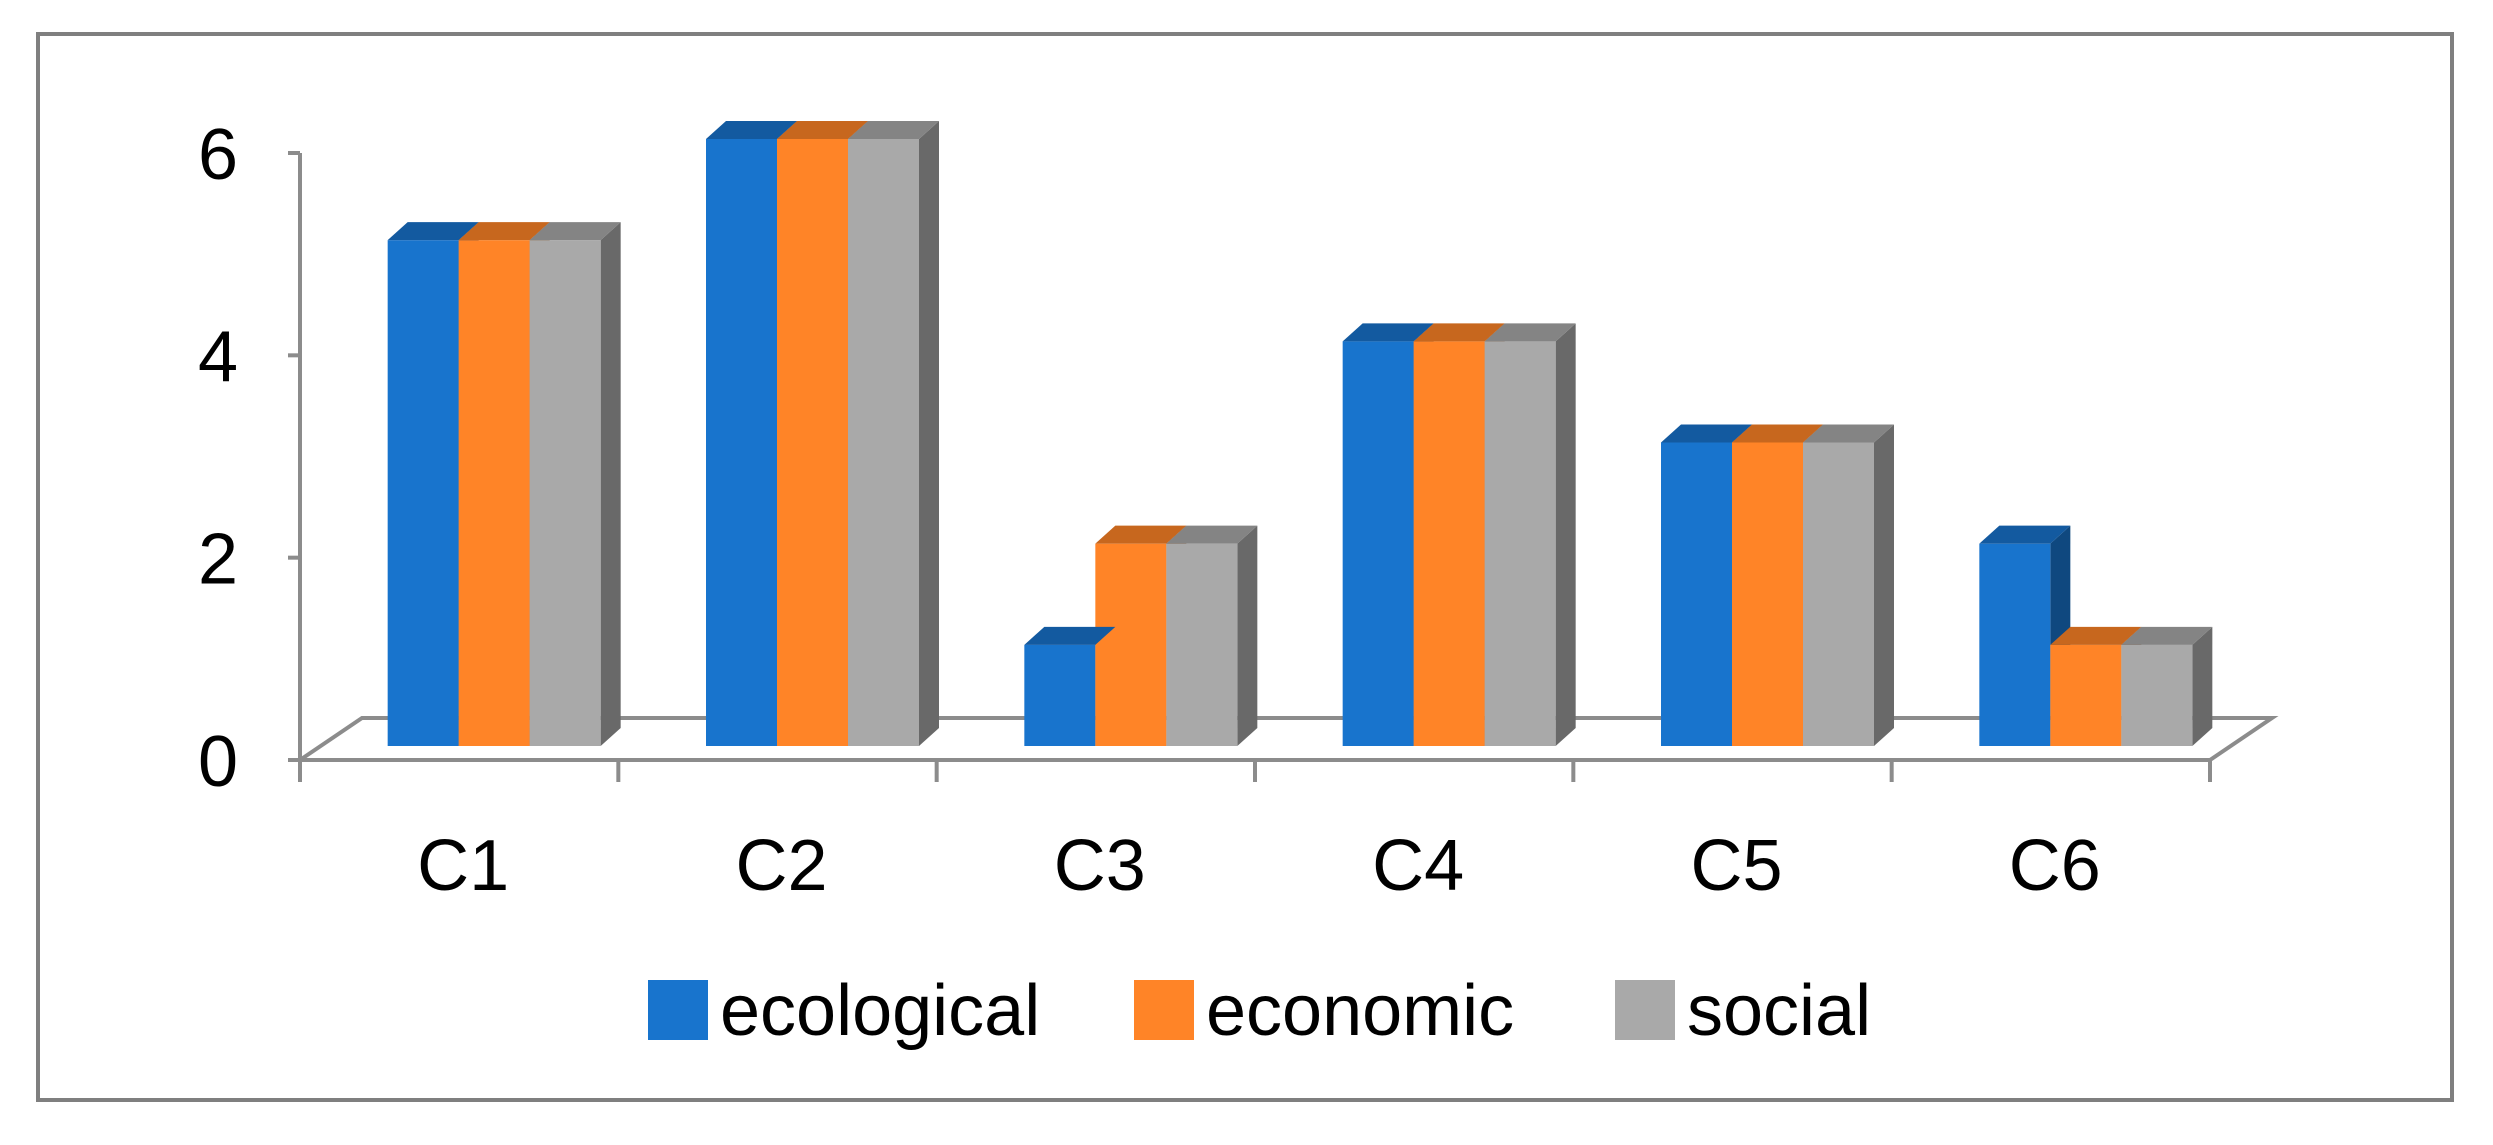 This screenshot has width=2493, height=1145. What do you see at coordinates (1131, 644) in the screenshot?
I see `bar-economic-C3` at bounding box center [1131, 644].